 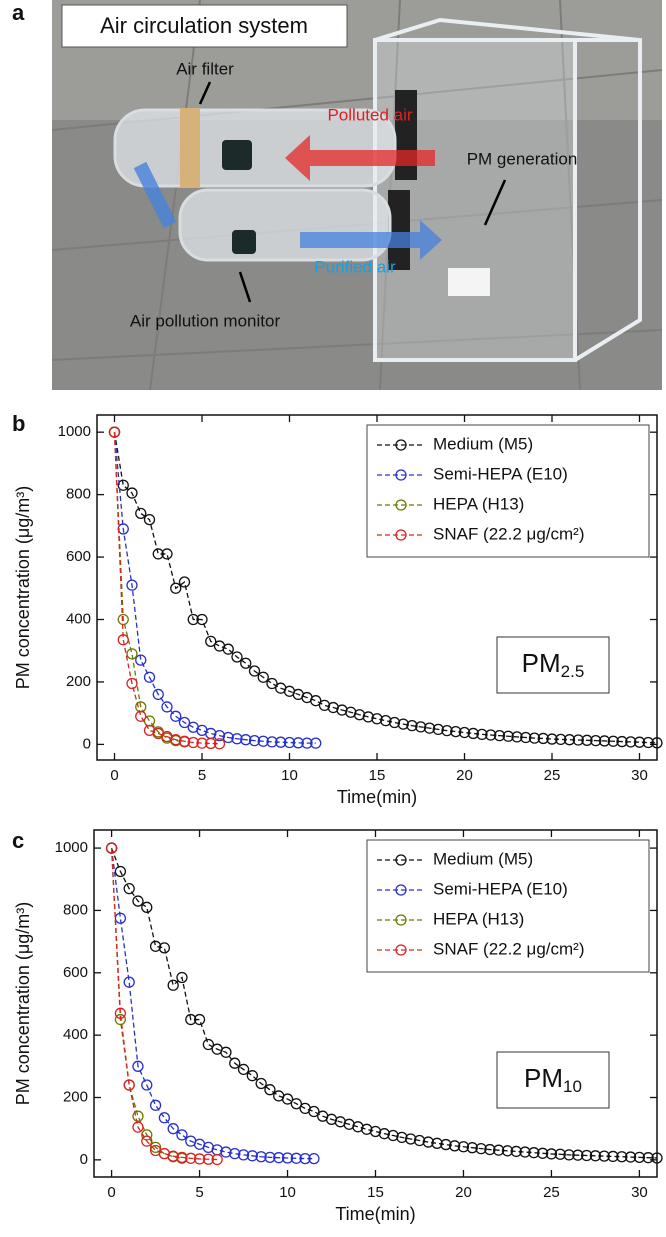 I want to click on x-tick-label: 10, so click(x=289, y=775).